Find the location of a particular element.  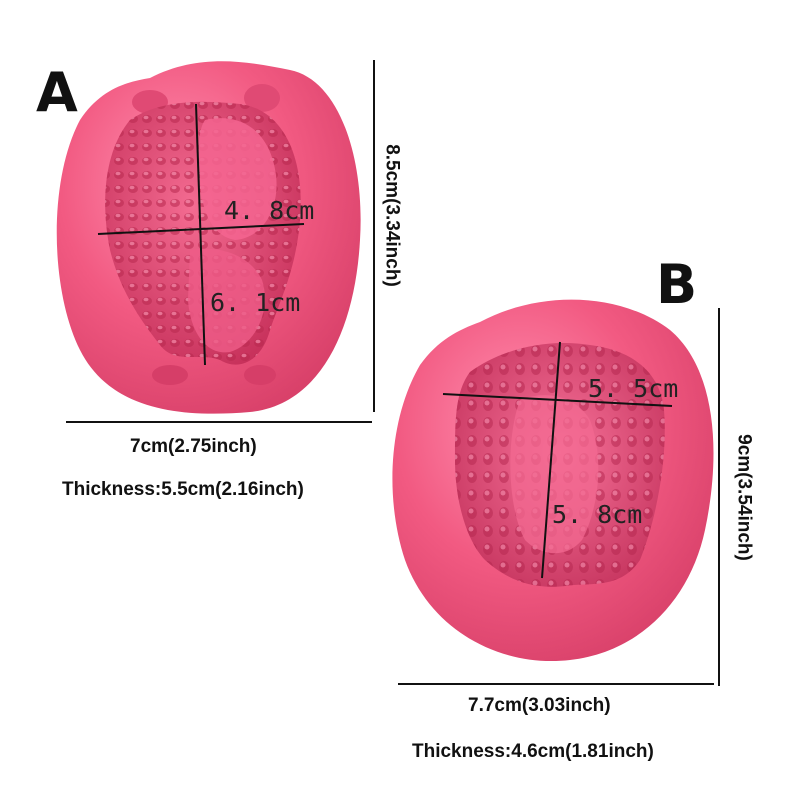

mold-b-thickness: Thickness:4.6cm(1.81inch) is located at coordinates (533, 751).